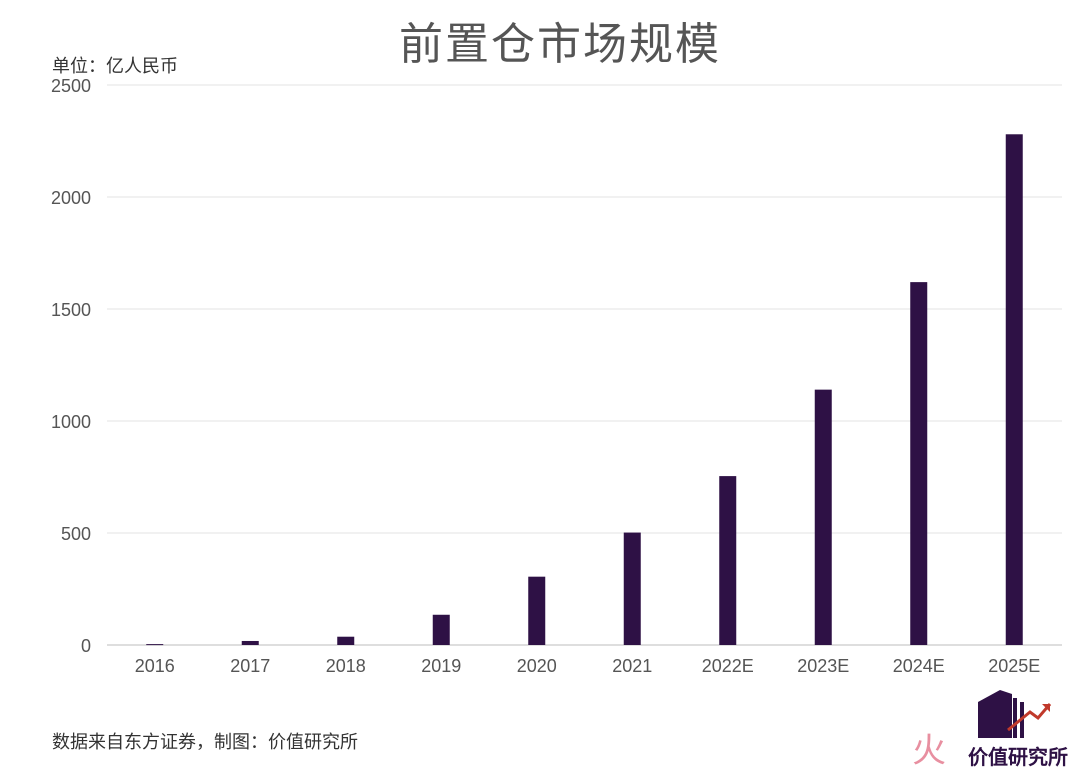 This screenshot has width=1080, height=782. Describe the element at coordinates (71, 86) in the screenshot. I see `y-tick-label: 2500` at that location.